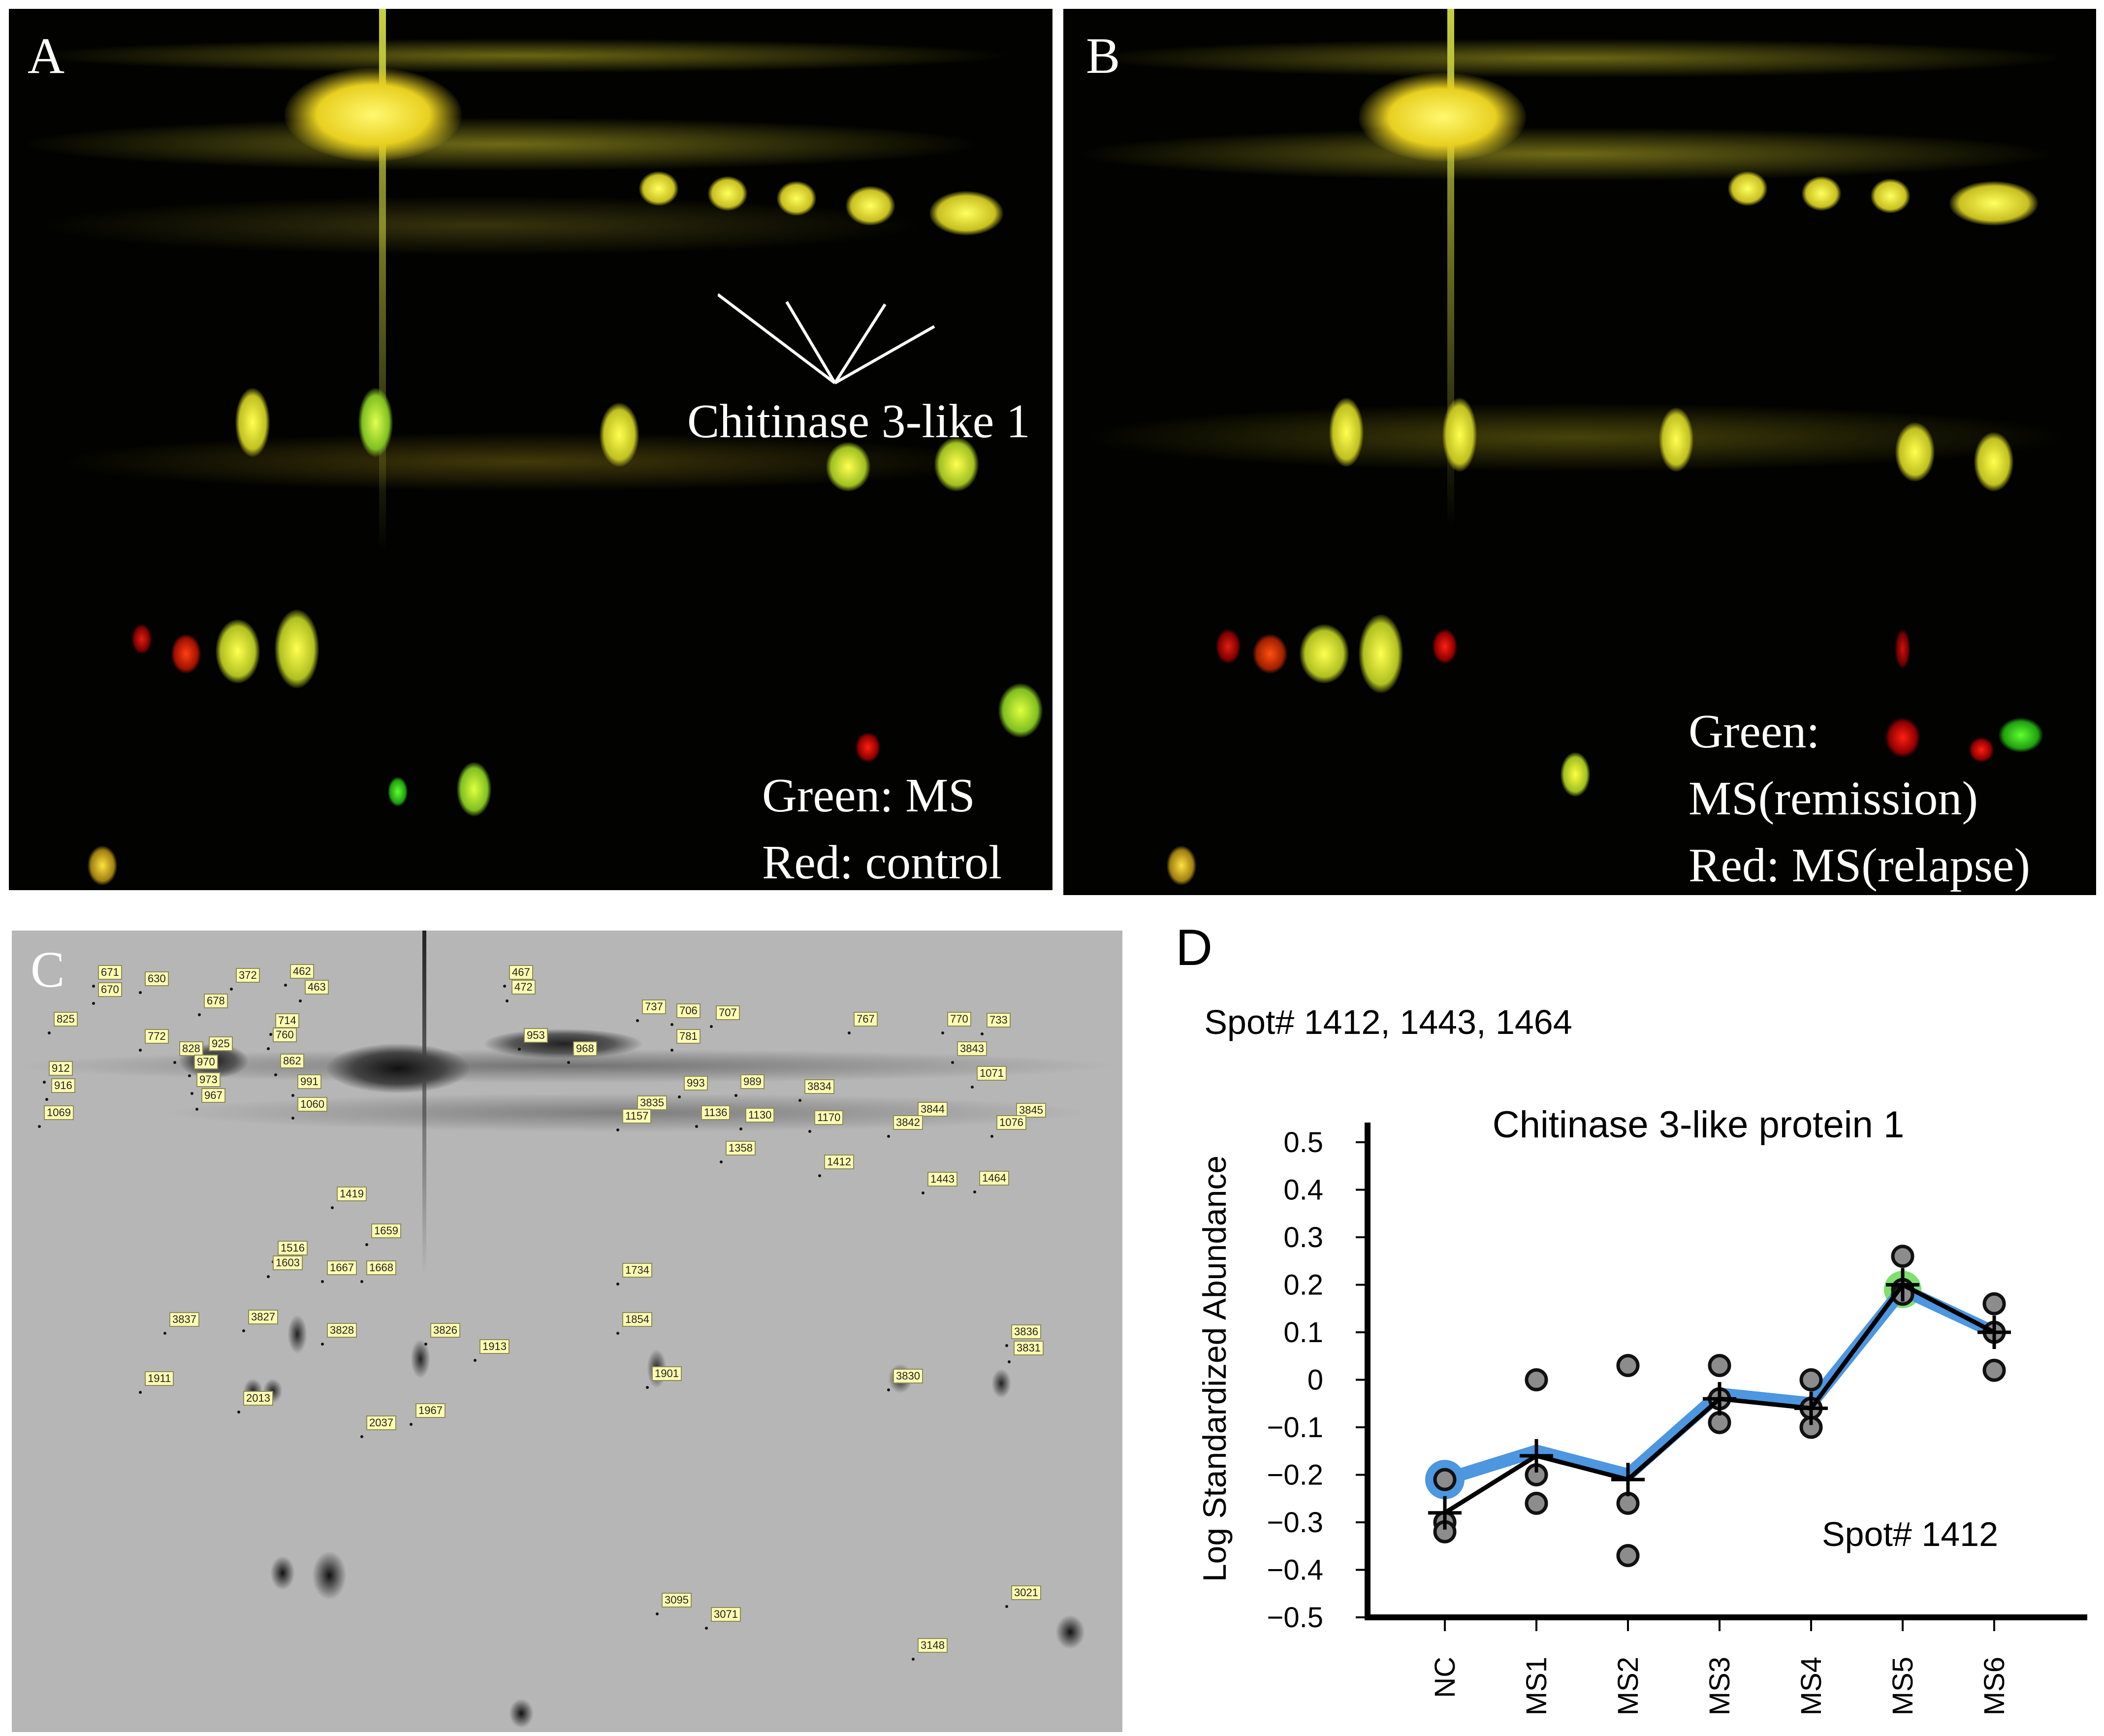  Describe the element at coordinates (826, 339) in the screenshot. I see `annotation-arrows` at that location.